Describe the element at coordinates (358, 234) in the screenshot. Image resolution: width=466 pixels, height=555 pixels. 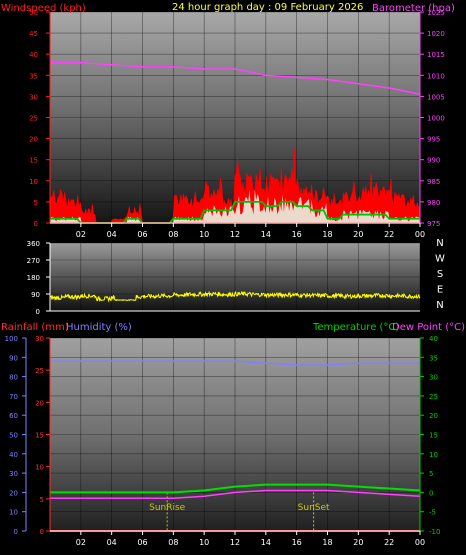
I see `wind-xtick-label: 20` at that location.